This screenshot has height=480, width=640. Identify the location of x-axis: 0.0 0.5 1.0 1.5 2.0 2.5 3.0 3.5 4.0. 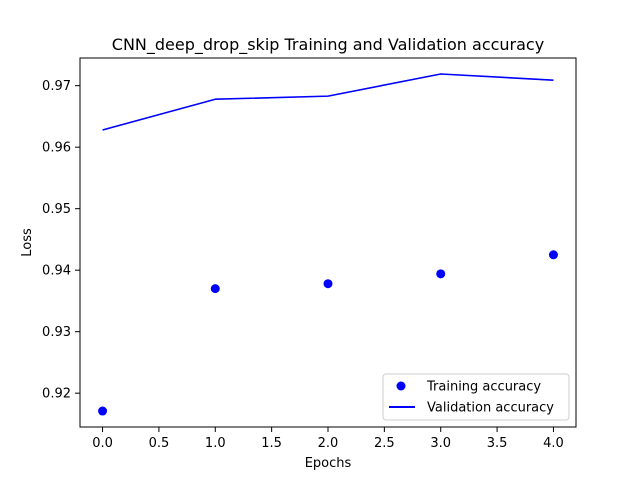
(328, 439).